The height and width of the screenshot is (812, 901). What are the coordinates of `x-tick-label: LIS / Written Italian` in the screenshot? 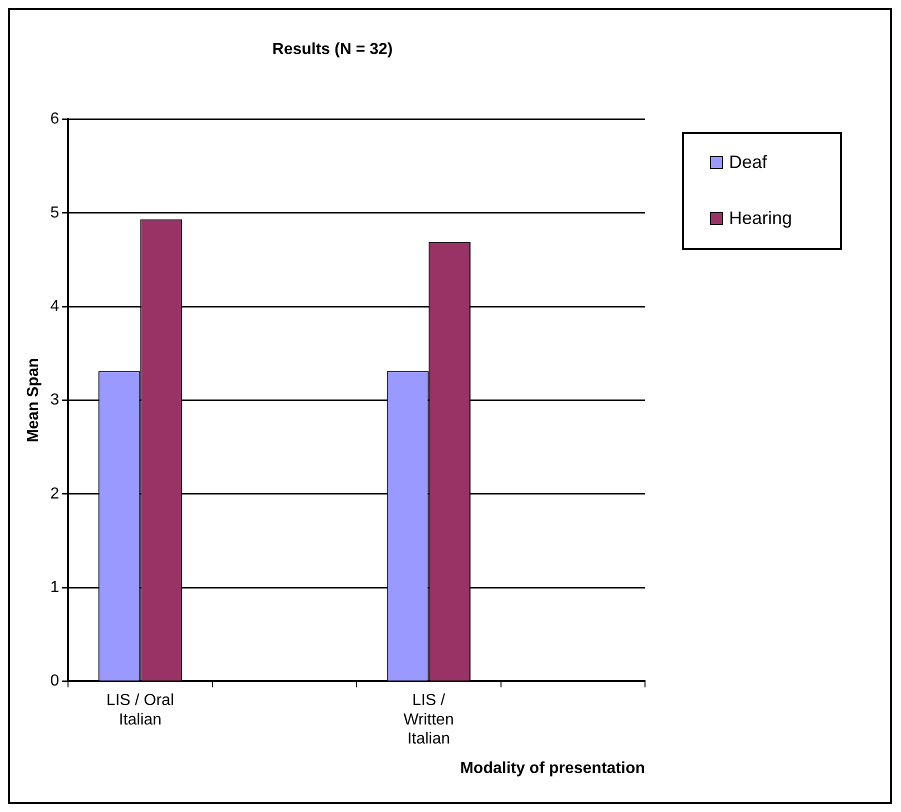 It's located at (428, 720).